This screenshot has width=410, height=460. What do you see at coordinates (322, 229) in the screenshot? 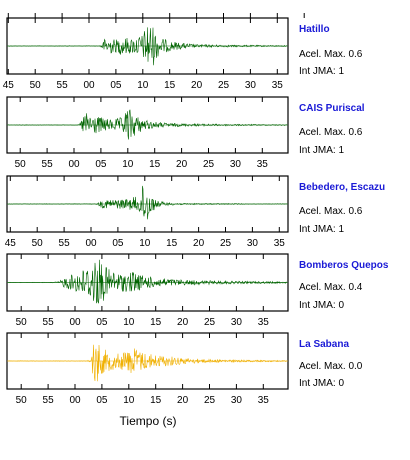
I see `jma-int-bebedero: Int JMA: 1` at bounding box center [322, 229].